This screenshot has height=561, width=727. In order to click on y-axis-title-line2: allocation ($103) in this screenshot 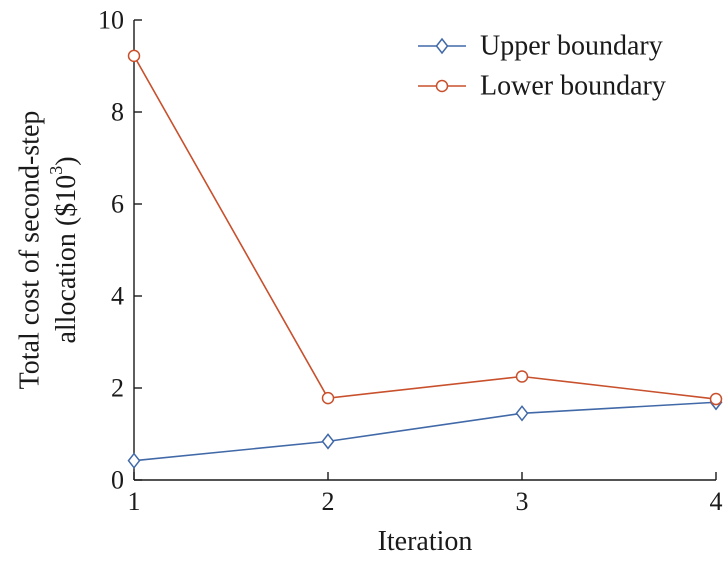, I will do `click(64, 249)`.